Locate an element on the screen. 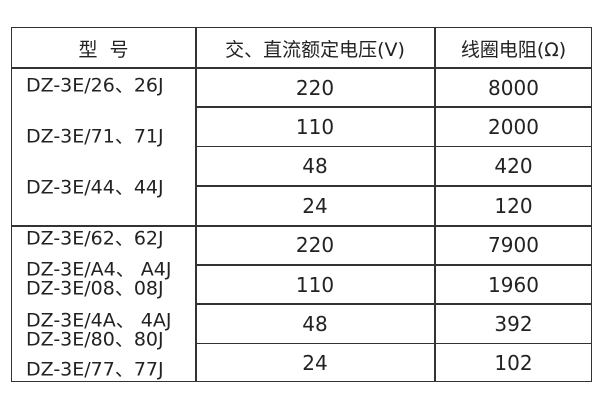  header-divider is located at coordinates (301, 68).